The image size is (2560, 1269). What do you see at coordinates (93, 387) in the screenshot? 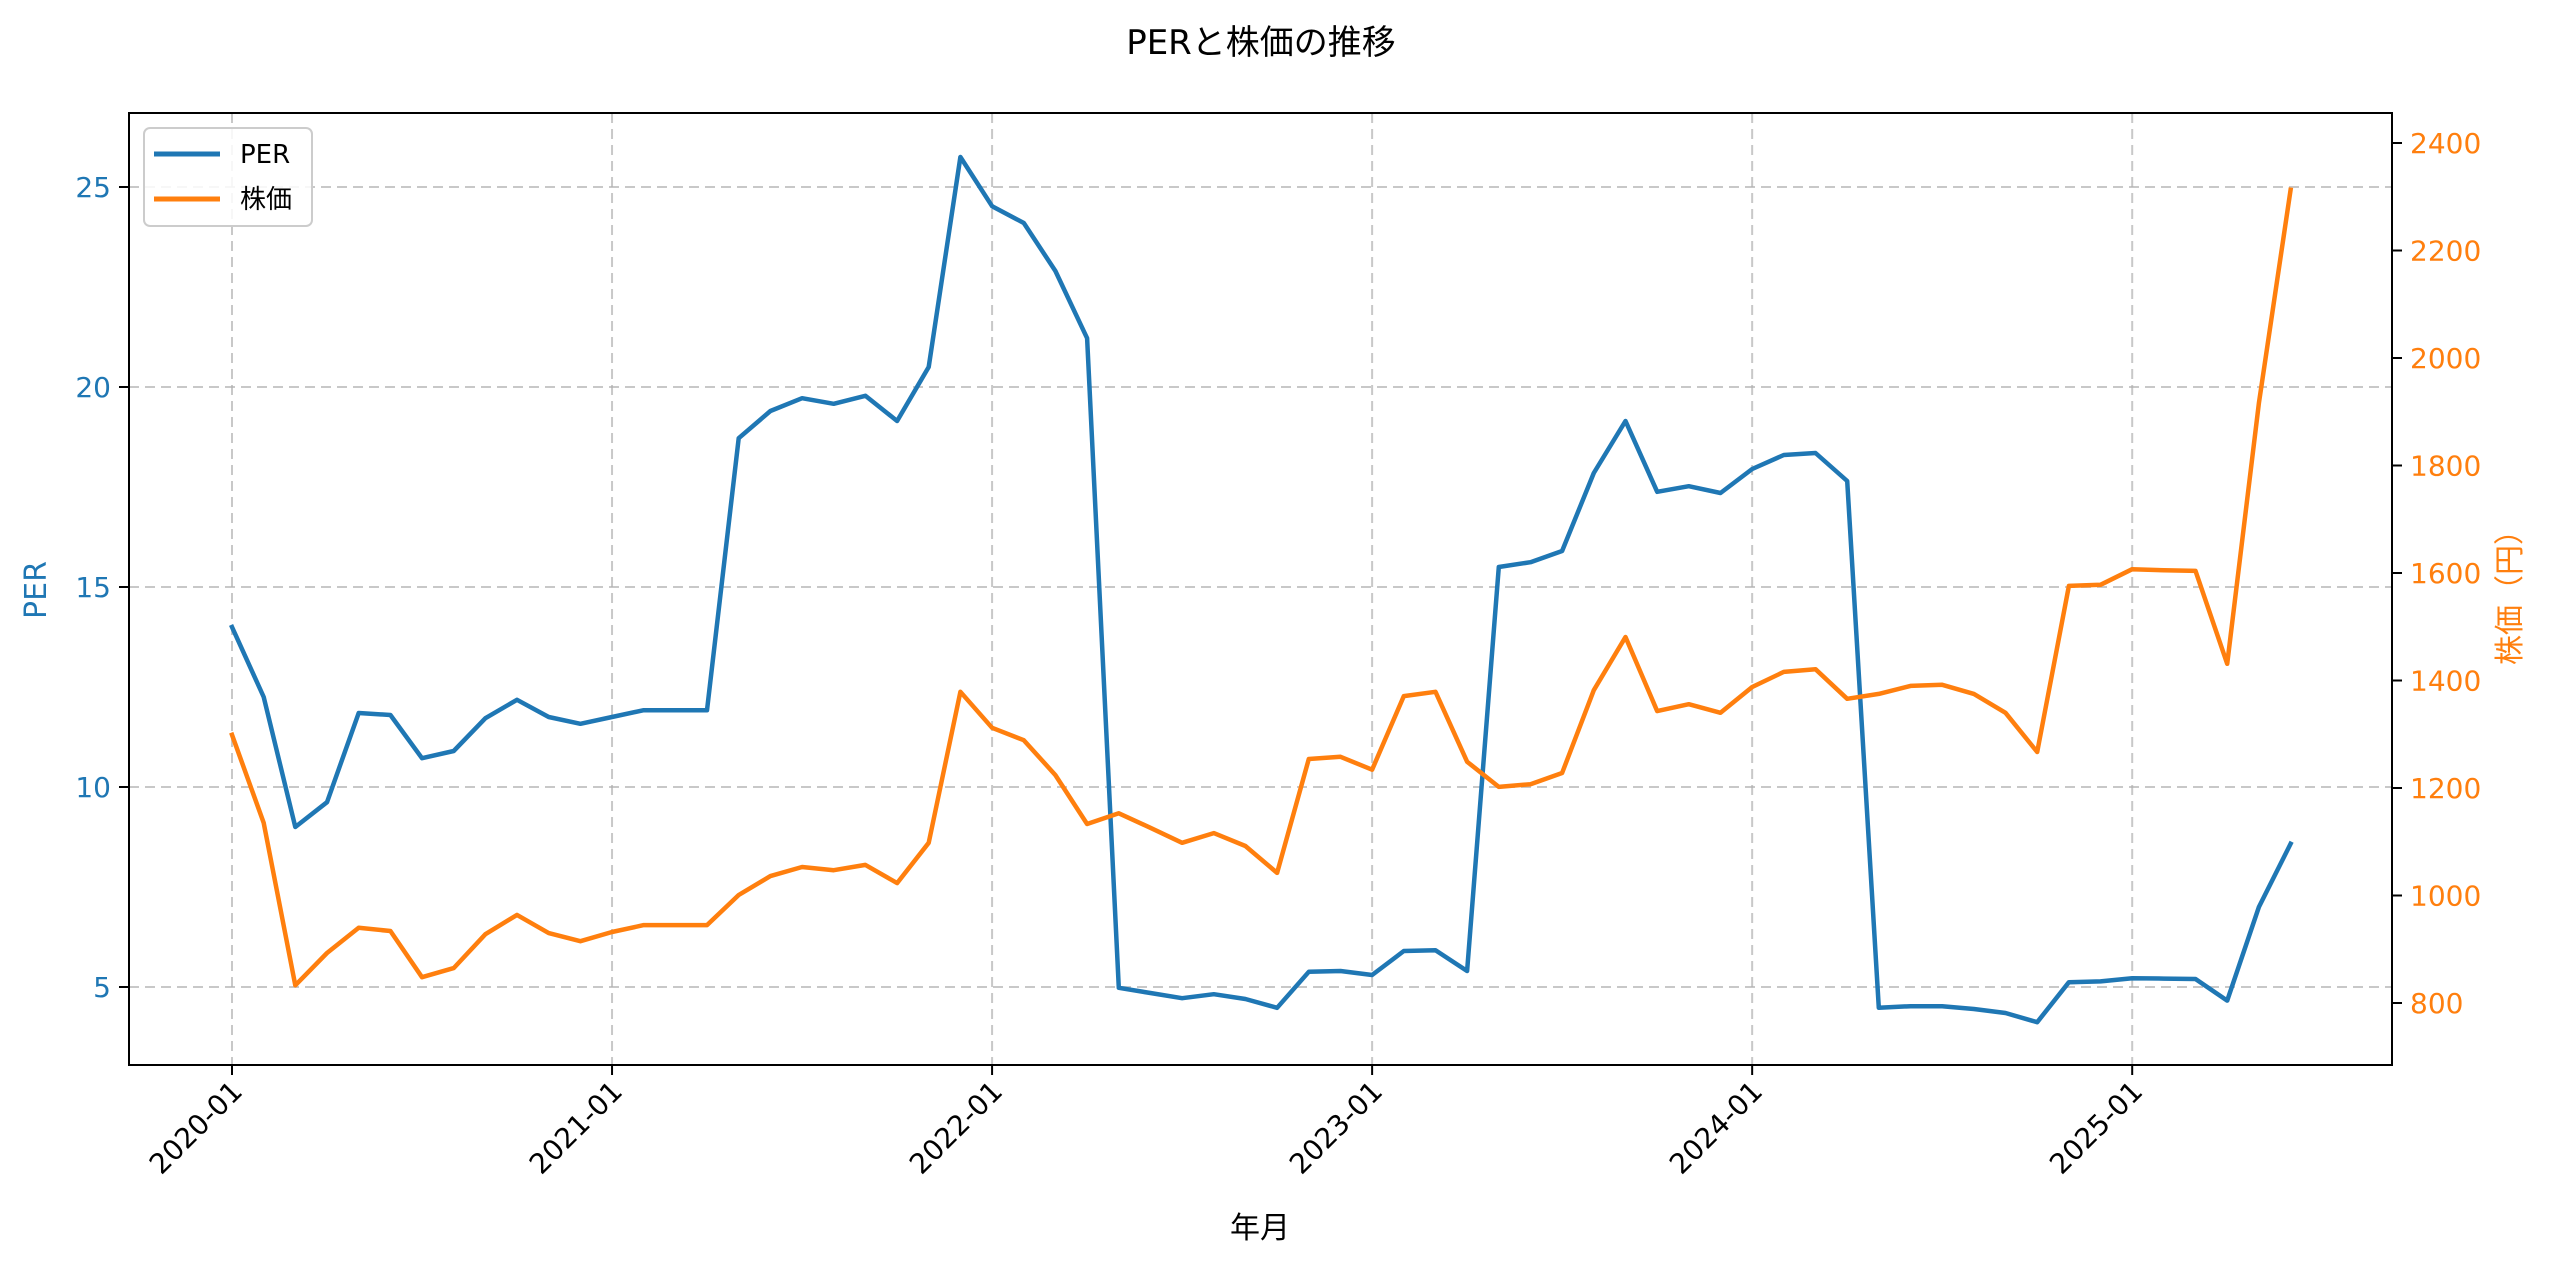
I see `left-y-tick-label: 20` at bounding box center [93, 387].